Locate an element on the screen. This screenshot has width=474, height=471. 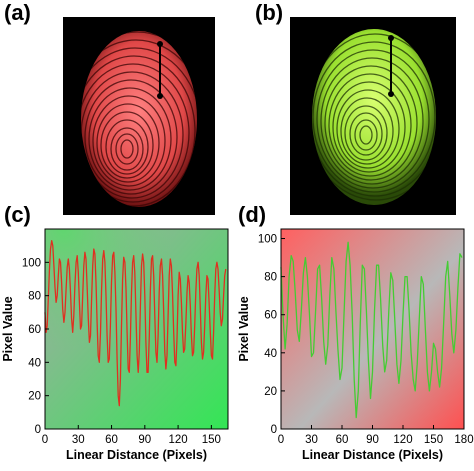
panel-label-c: (c) is located at coordinates (17, 214).